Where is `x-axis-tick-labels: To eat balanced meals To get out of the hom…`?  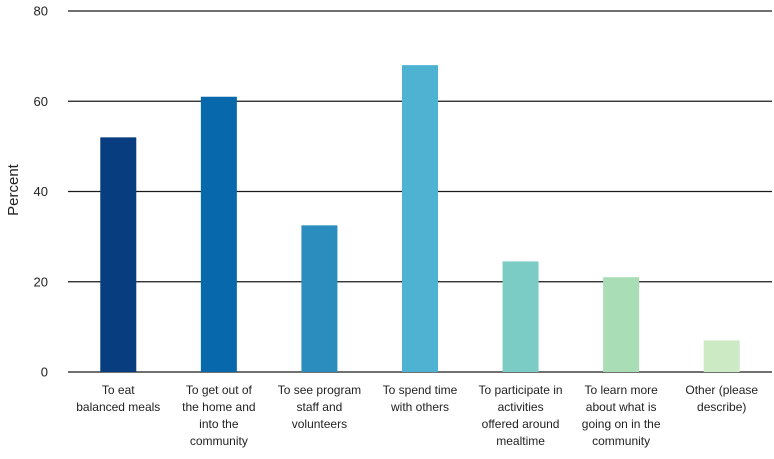
x-axis-tick-labels: To eat balanced meals To get out of the hom… is located at coordinates (417, 415).